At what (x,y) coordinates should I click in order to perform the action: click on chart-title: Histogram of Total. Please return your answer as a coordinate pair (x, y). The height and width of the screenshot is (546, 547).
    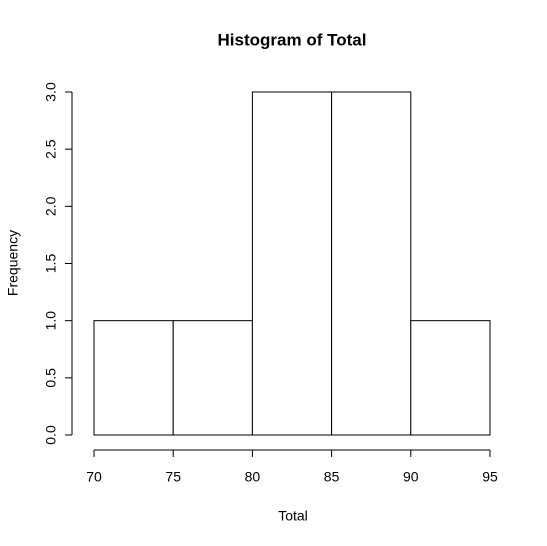
    Looking at the image, I should click on (292, 39).